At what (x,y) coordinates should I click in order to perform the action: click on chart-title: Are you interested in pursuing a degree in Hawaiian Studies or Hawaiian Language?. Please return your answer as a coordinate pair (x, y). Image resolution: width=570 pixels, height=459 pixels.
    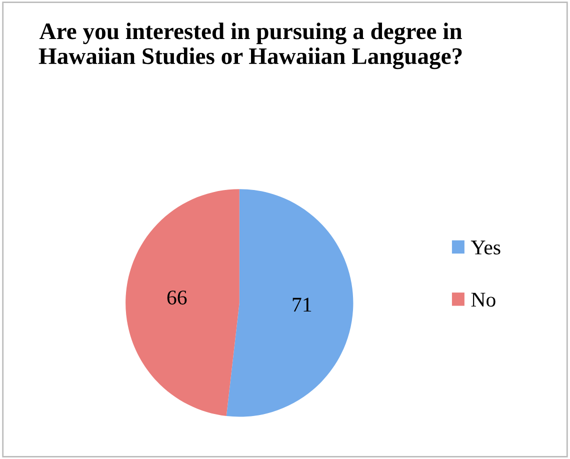
    Looking at the image, I should click on (250, 46).